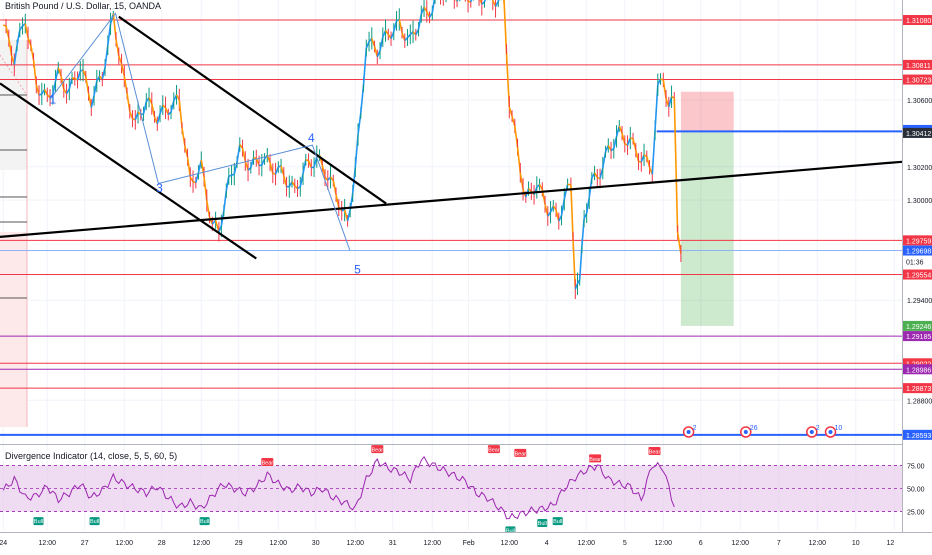 This screenshot has width=932, height=555. I want to click on left-strip-red, so click(13, 329).